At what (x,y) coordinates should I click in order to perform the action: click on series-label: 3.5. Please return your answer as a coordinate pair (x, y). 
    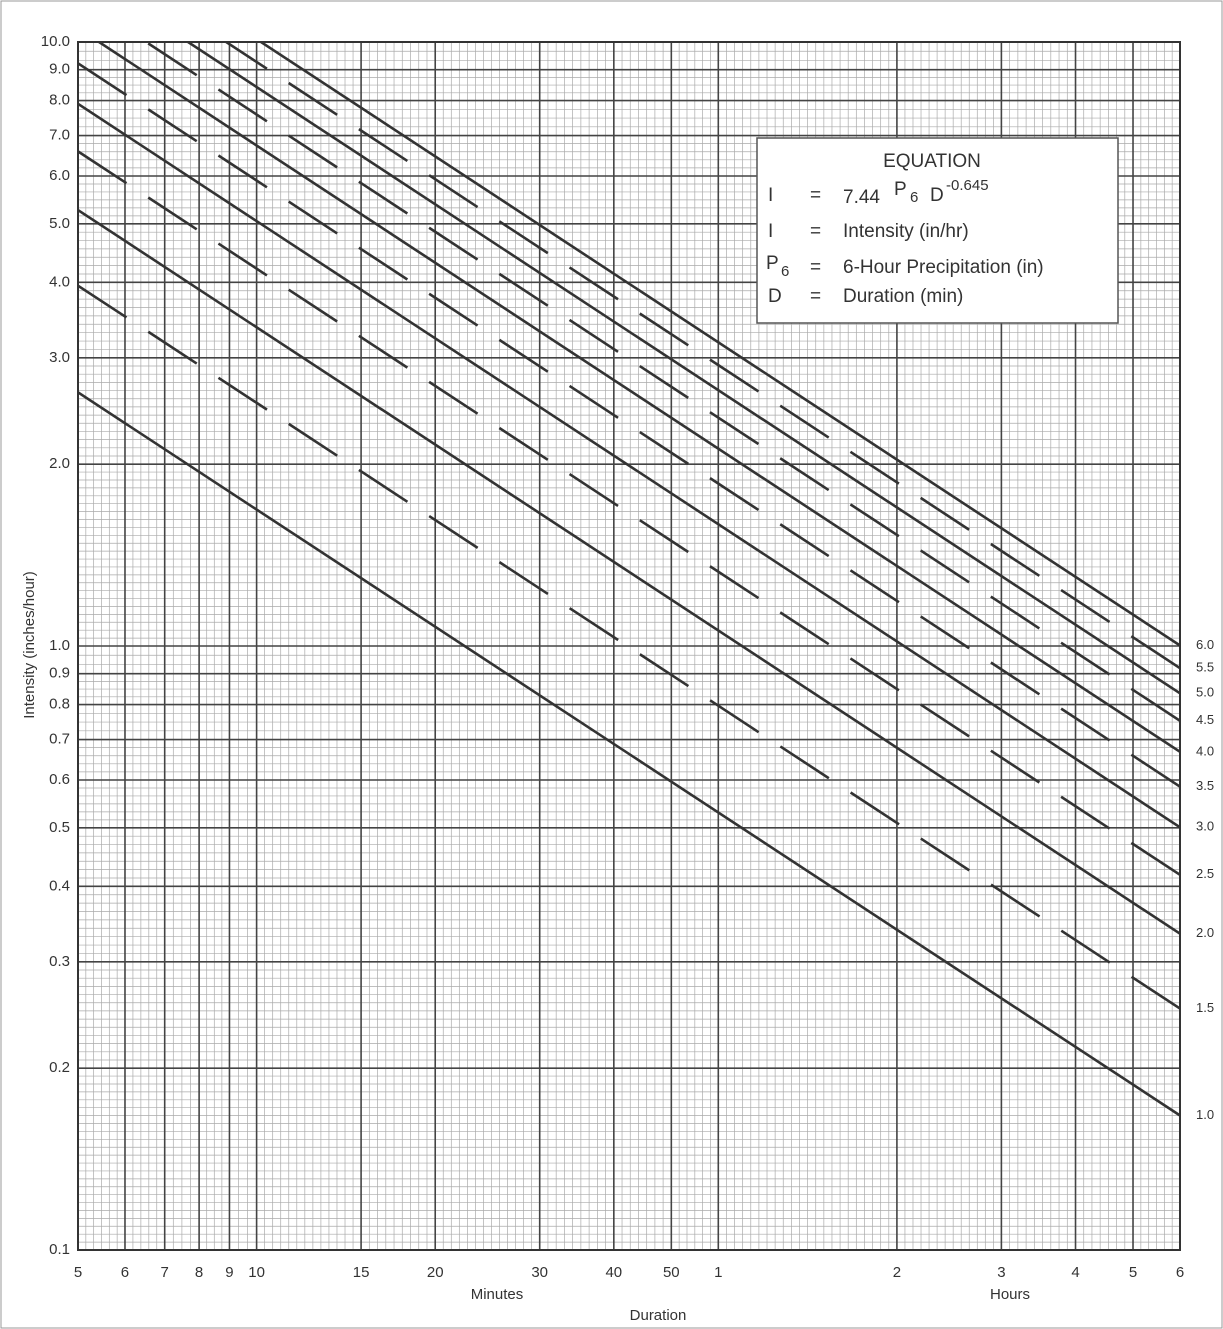
    Looking at the image, I should click on (1205, 785).